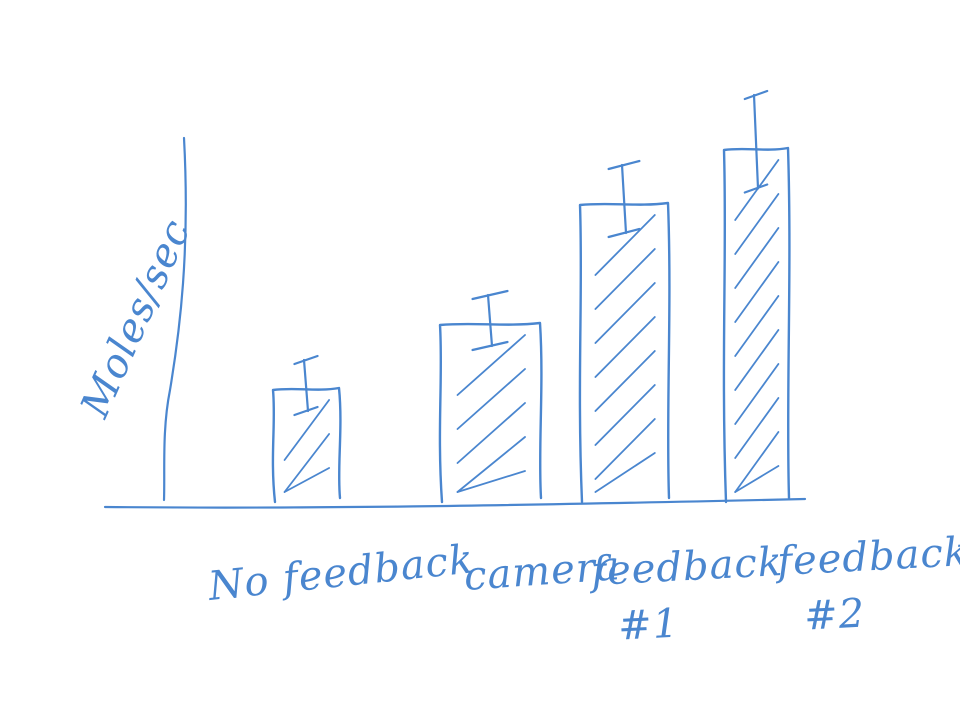 This screenshot has height=720, width=960. What do you see at coordinates (455, 503) in the screenshot?
I see `x-axis-line` at bounding box center [455, 503].